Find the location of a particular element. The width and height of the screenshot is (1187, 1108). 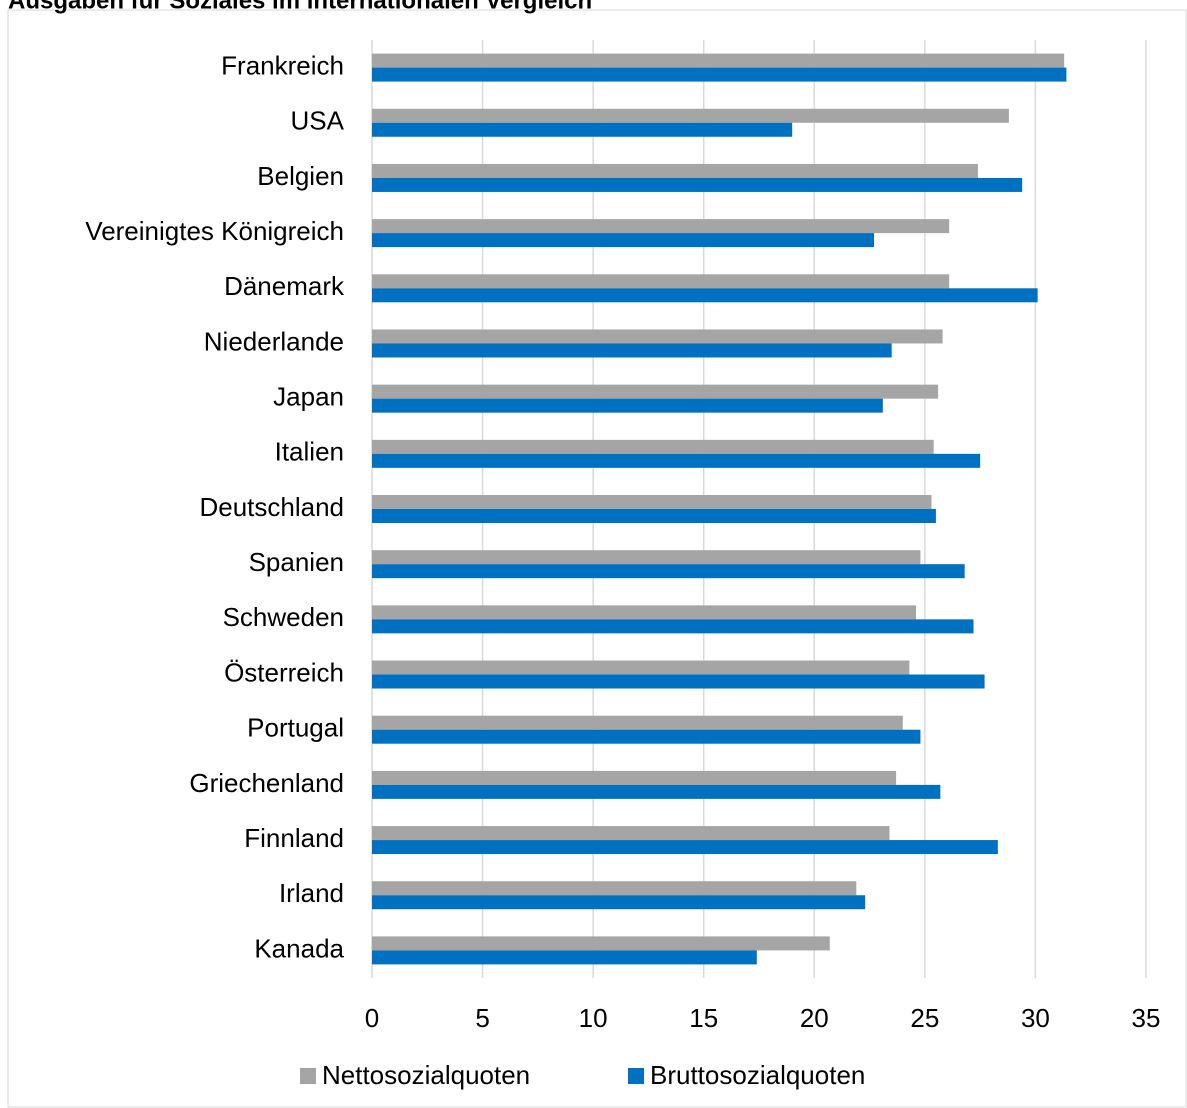

y-tick-label: Spanien is located at coordinates (296, 562).